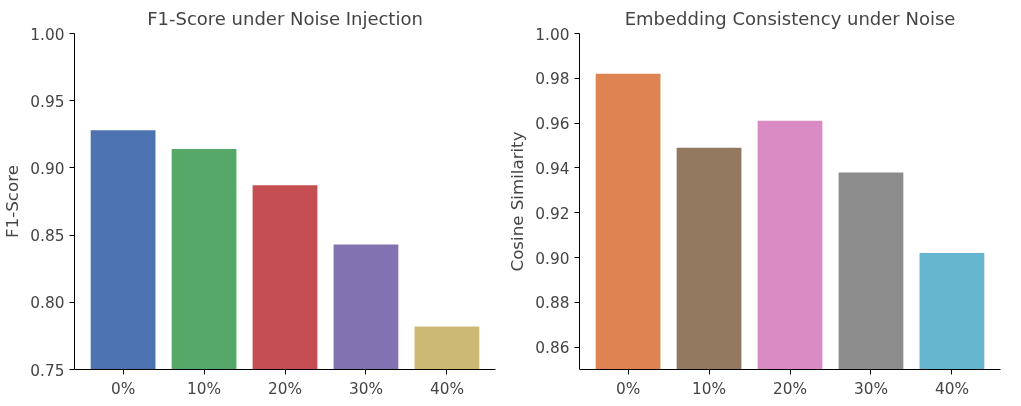 The image size is (1021, 406). What do you see at coordinates (285, 18) in the screenshot?
I see `chart-title: F1-Score under Noise Injection` at bounding box center [285, 18].